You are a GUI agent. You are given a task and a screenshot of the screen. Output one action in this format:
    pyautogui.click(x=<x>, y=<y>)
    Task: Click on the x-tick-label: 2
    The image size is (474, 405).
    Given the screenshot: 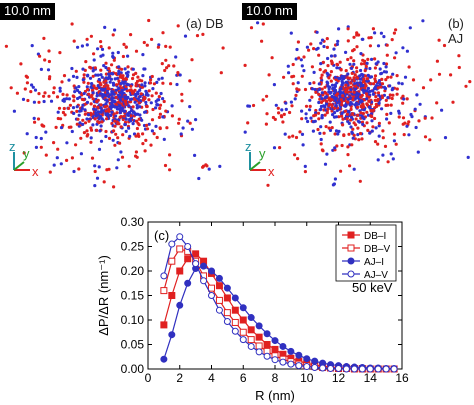 What is the action you would take?
    pyautogui.click(x=179, y=378)
    